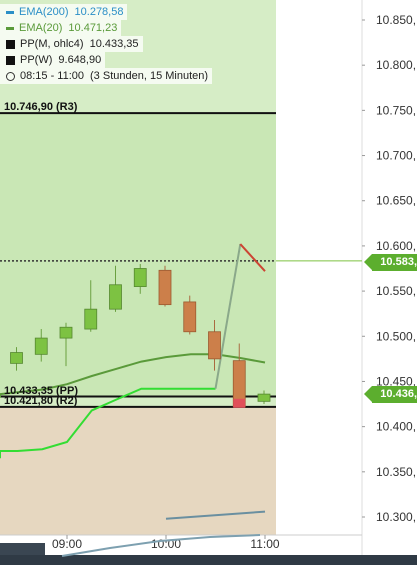 The height and width of the screenshot is (565, 417). Describe the element at coordinates (208, 560) in the screenshot. I see `navigator-bar` at that location.